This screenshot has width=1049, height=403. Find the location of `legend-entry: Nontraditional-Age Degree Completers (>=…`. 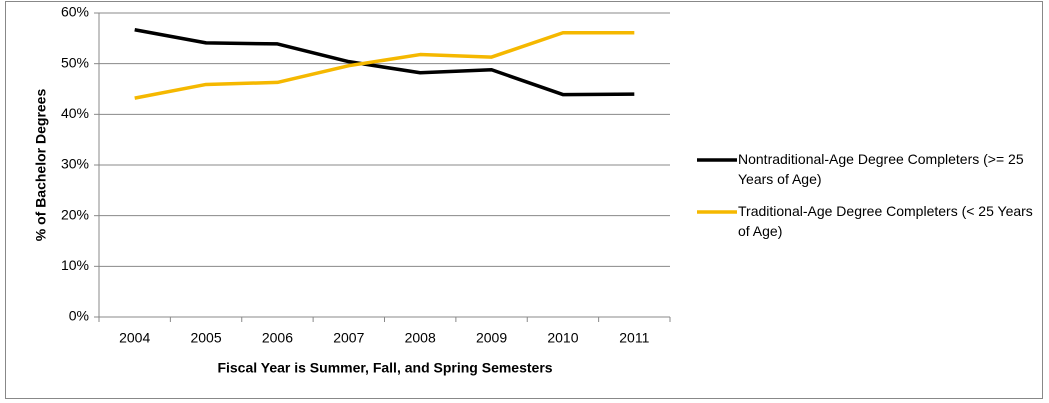

legend-entry: Nontraditional-Age Degree Completers (>=… is located at coordinates (881, 169).